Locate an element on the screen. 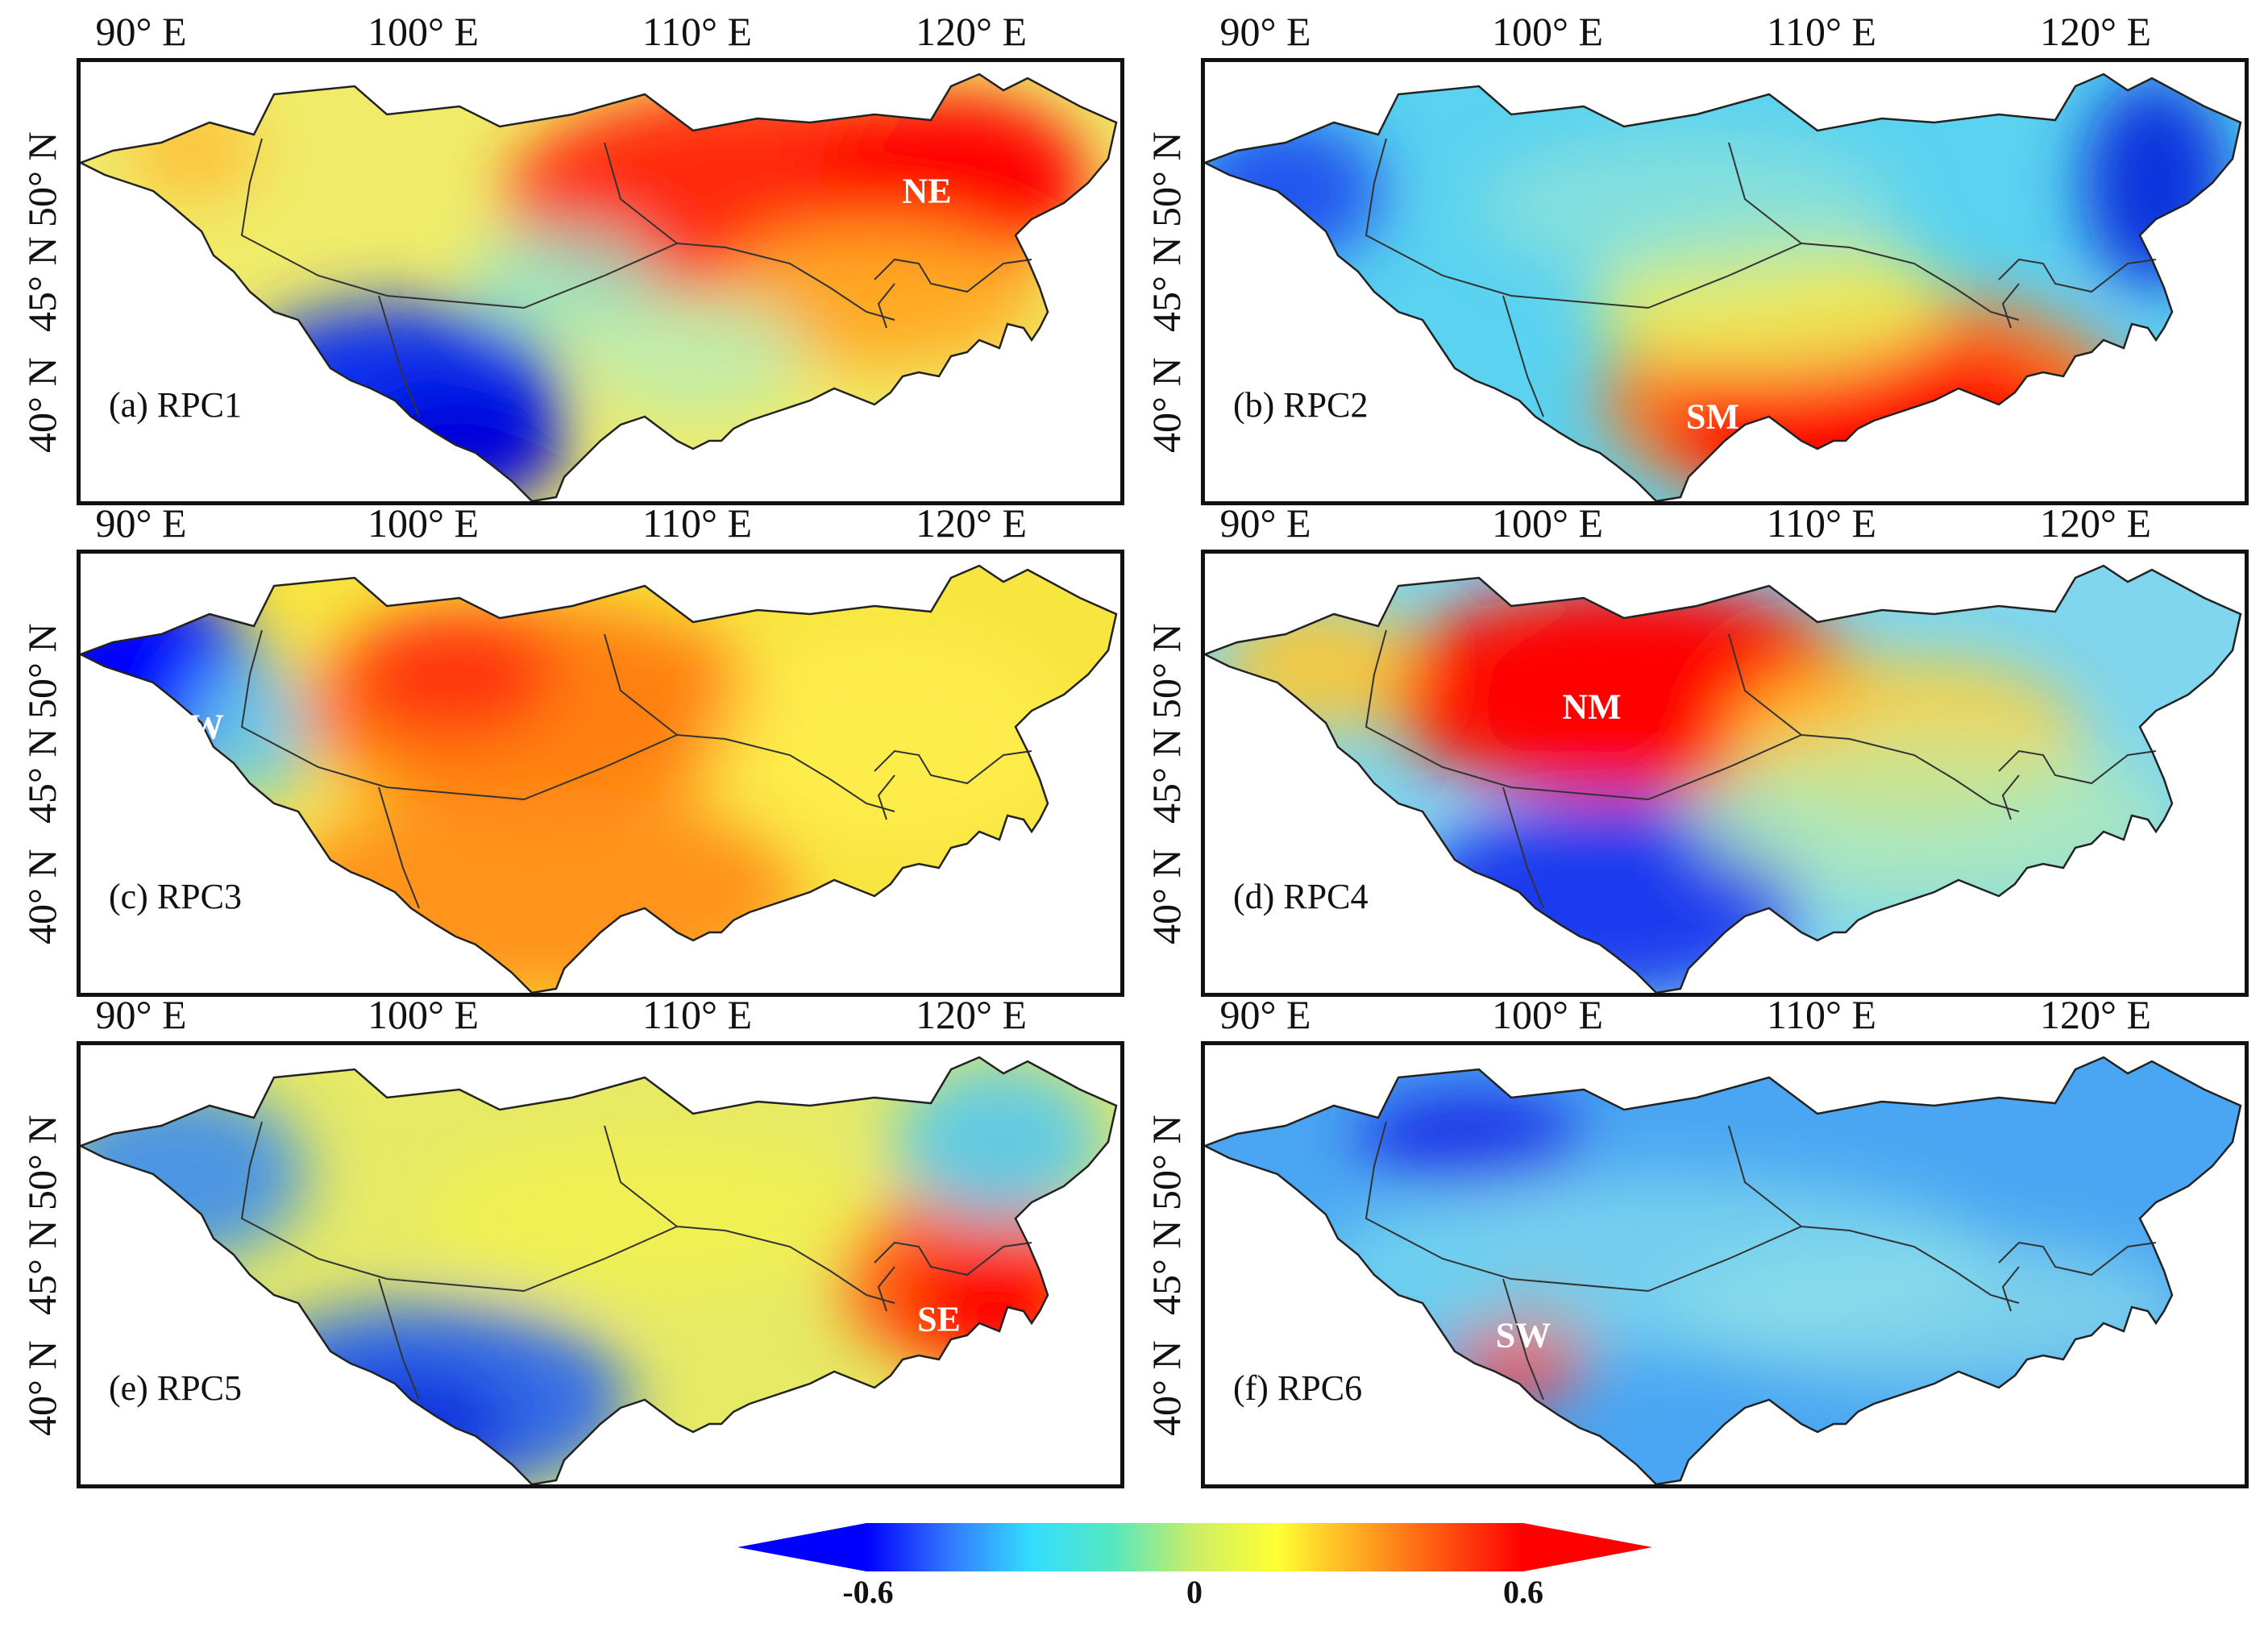 The height and width of the screenshot is (1652, 2268). panel-label: (b) RPC2 is located at coordinates (1301, 405).